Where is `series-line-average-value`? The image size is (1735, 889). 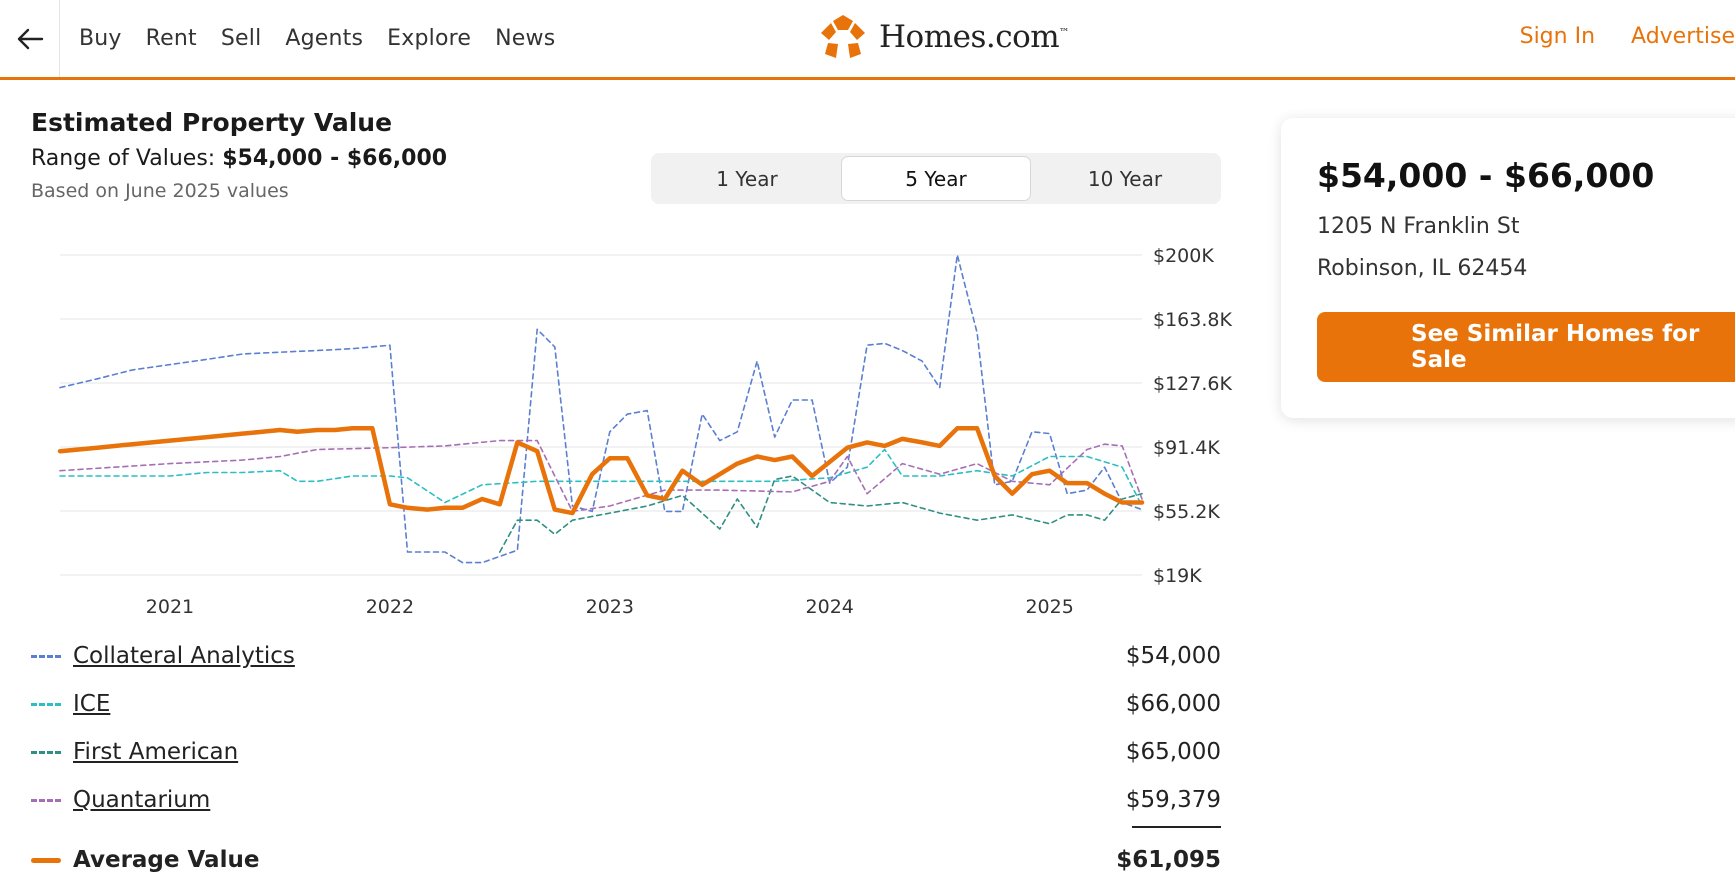 series-line-average-value is located at coordinates (601, 471).